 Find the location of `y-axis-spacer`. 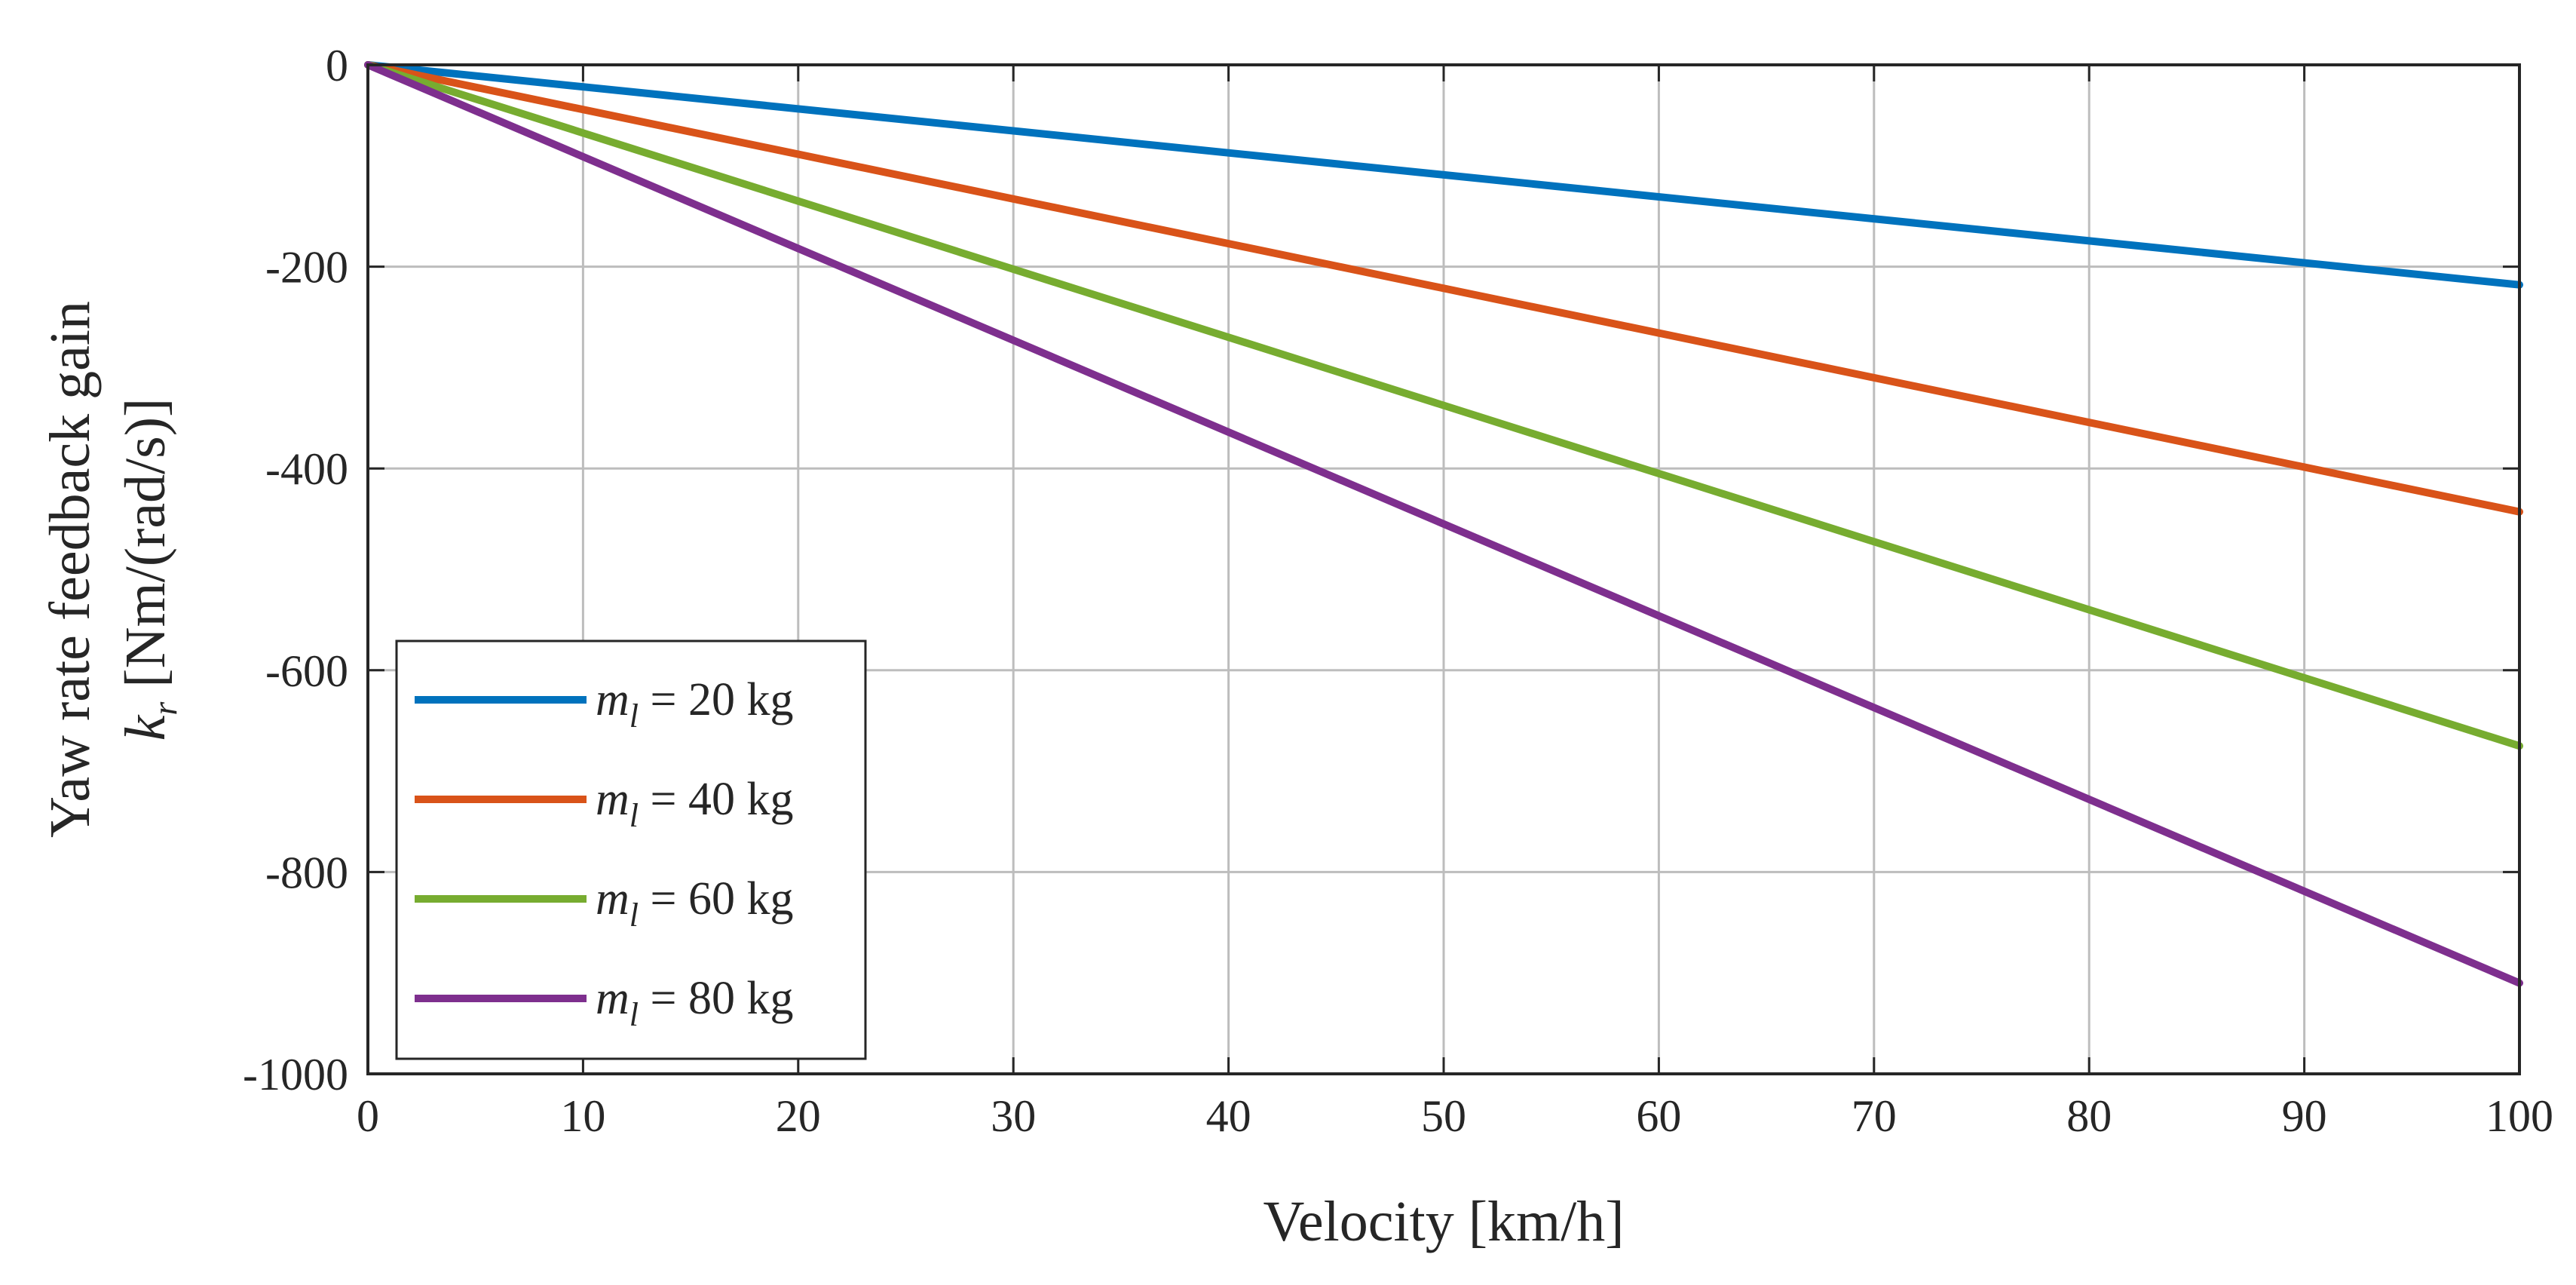

y-axis-spacer is located at coordinates (145, 695).